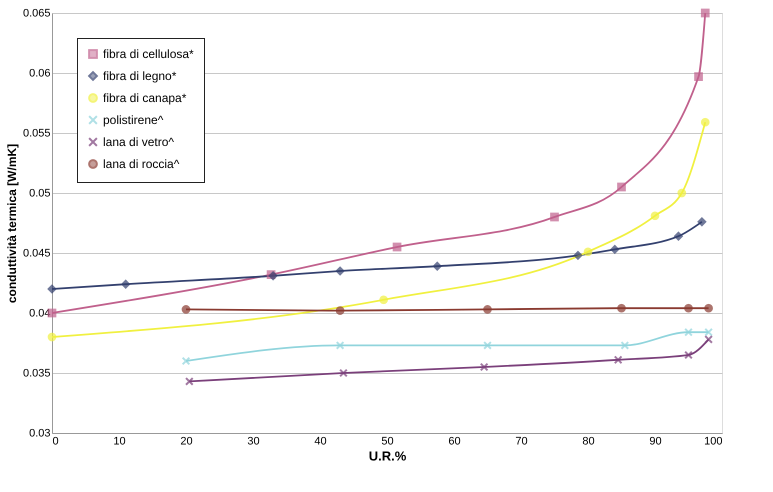 The height and width of the screenshot is (492, 773). Describe the element at coordinates (39, 434) in the screenshot. I see `y-tick-label: 0.03` at that location.